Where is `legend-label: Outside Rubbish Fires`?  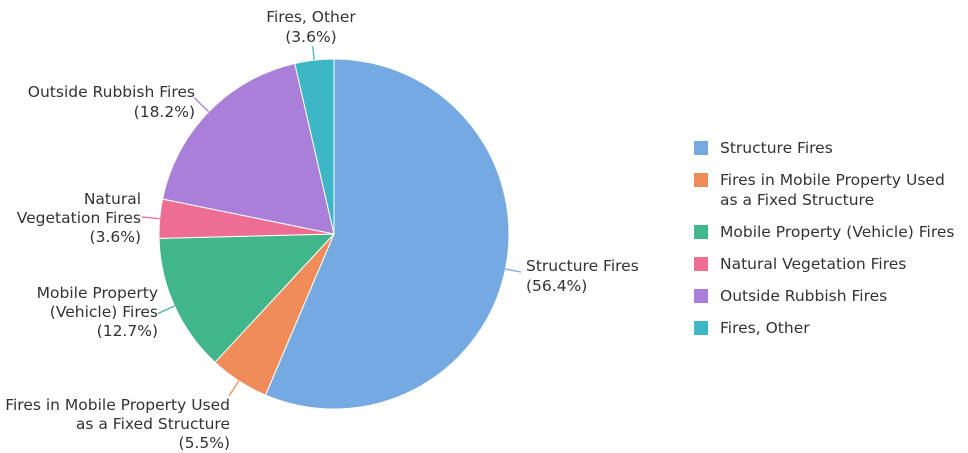 legend-label: Outside Rubbish Fires is located at coordinates (804, 296).